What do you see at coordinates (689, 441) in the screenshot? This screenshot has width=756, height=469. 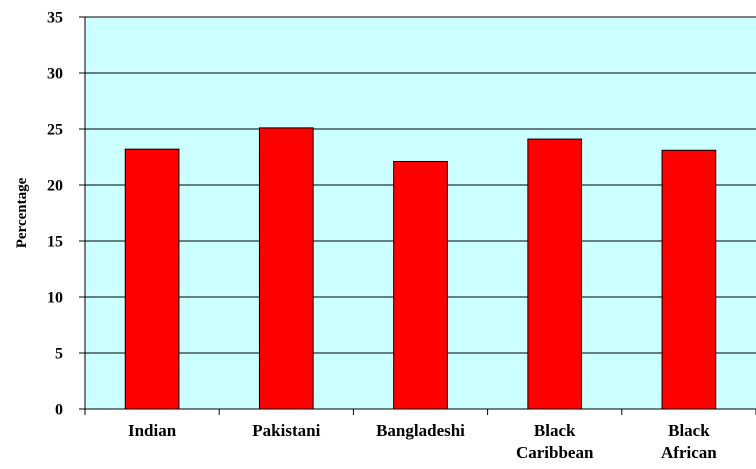 I see `x-tick-label: Black African` at bounding box center [689, 441].